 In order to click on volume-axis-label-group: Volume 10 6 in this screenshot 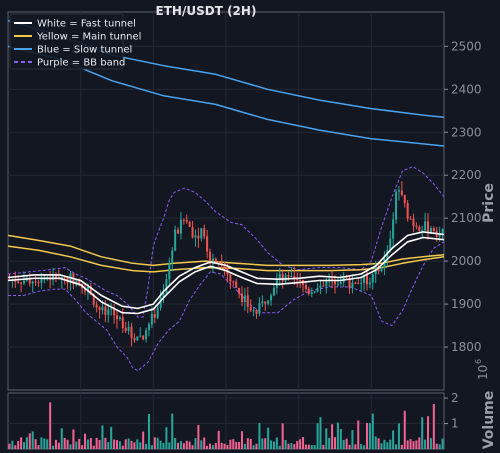, I will do `click(485, 404)`.